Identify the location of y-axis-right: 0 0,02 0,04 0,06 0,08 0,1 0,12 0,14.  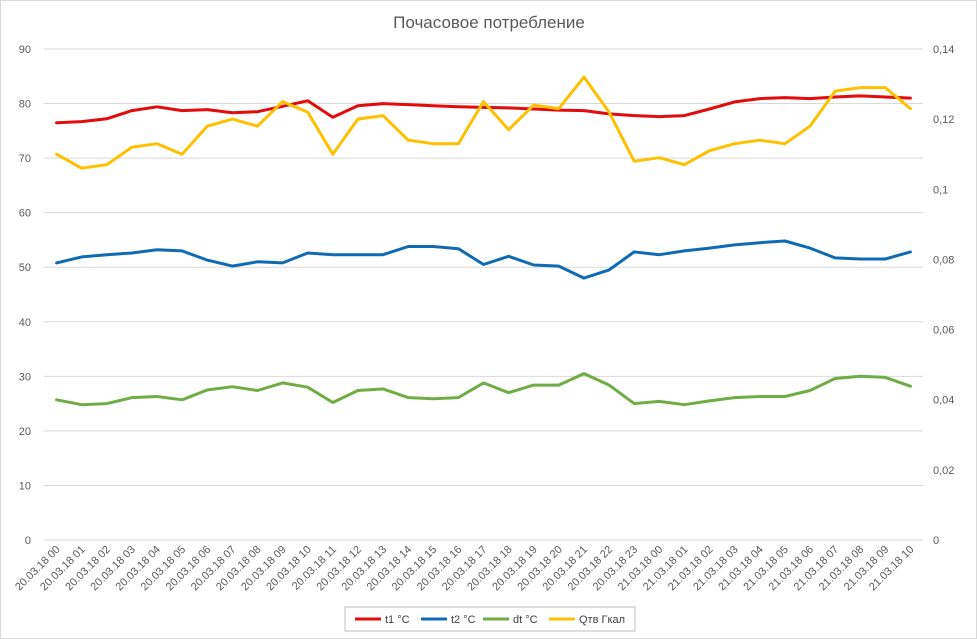
(943, 295).